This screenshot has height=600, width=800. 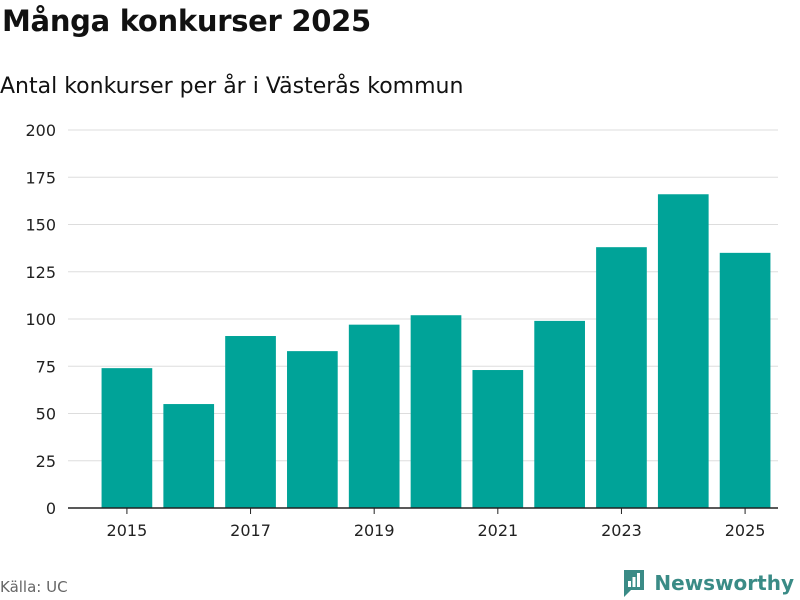 I want to click on y-tick-label: 150, so click(x=40, y=225).